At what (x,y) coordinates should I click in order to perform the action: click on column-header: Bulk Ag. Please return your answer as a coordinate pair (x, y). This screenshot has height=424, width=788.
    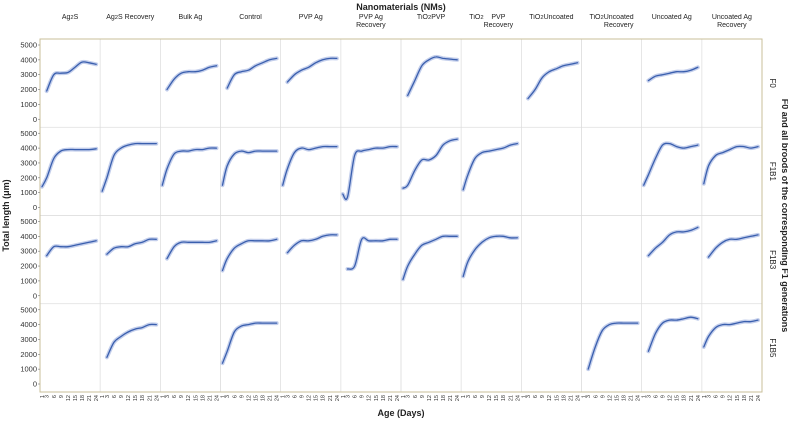
    Looking at the image, I should click on (191, 17).